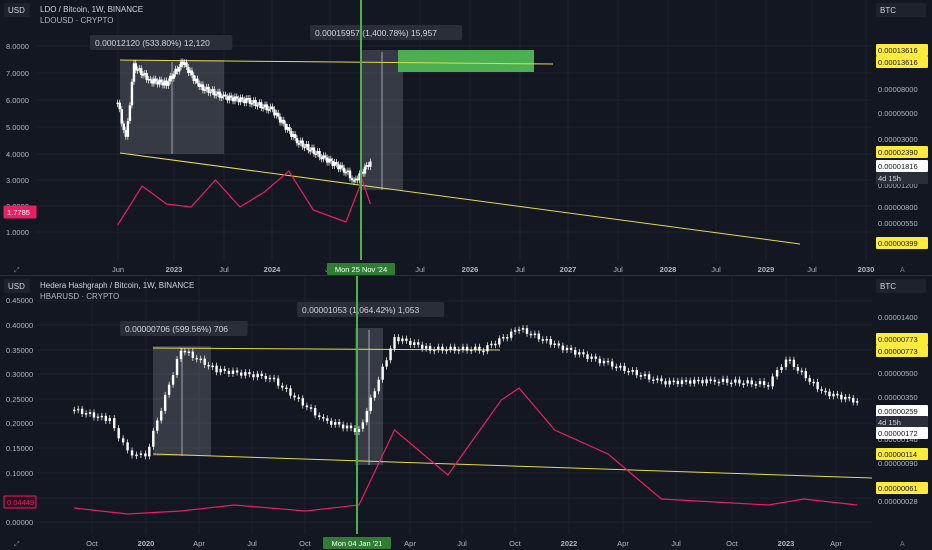 Image resolution: width=932 pixels, height=550 pixels. What do you see at coordinates (19, 350) in the screenshot?
I see `left-axis-tick: 0.35000` at bounding box center [19, 350].